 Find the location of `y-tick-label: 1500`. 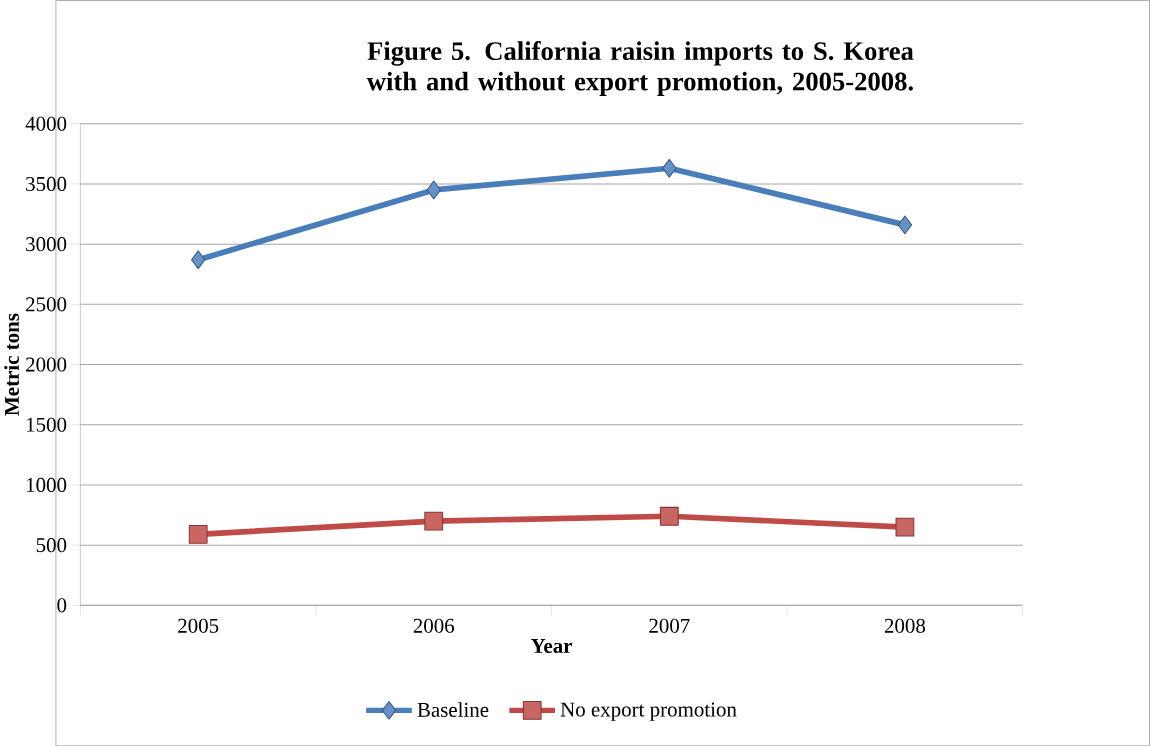

y-tick-label: 1500 is located at coordinates (46, 424).